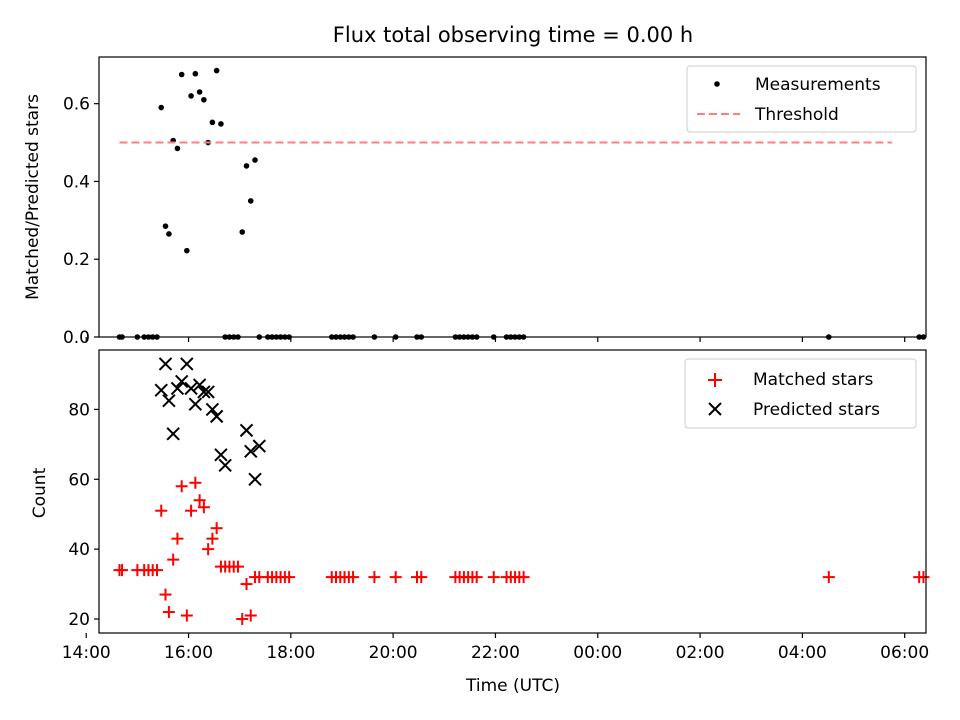 The image size is (960, 720). Describe the element at coordinates (818, 85) in the screenshot. I see `legend-measurements-label: Measurements` at that location.